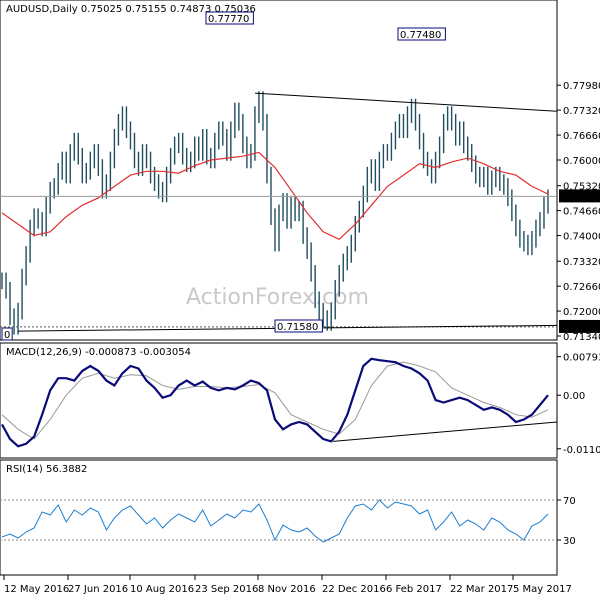  I want to click on rsi-plot, so click(278, 521).